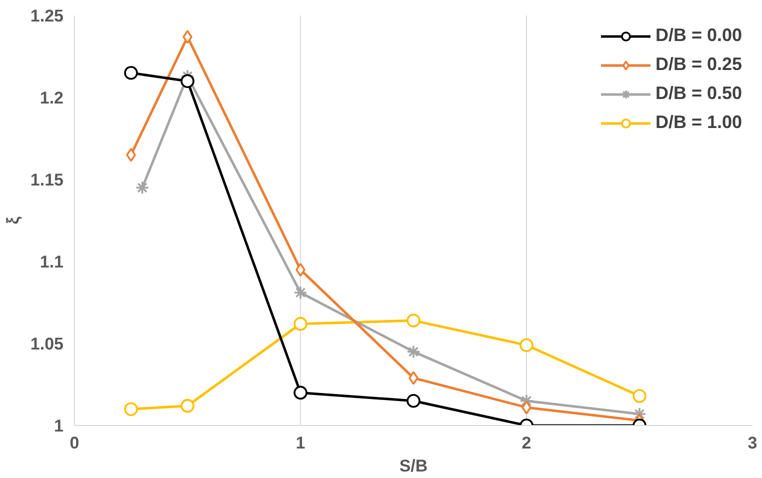 Image resolution: width=762 pixels, height=478 pixels. I want to click on legend-label: D/B = 0.25, so click(698, 64).